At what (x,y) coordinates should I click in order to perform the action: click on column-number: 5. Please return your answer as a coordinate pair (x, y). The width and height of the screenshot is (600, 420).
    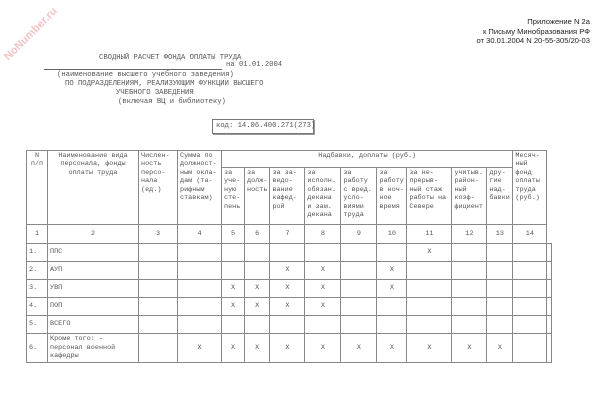
    Looking at the image, I should click on (233, 234).